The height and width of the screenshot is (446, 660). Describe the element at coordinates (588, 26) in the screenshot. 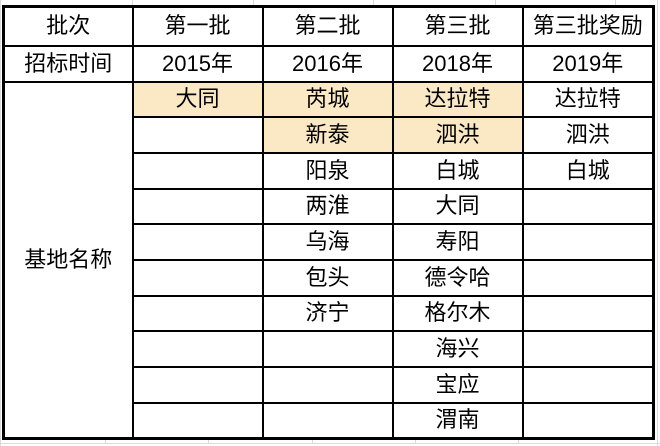

I see `header-batch-3-reward: 第三批奖励` at that location.